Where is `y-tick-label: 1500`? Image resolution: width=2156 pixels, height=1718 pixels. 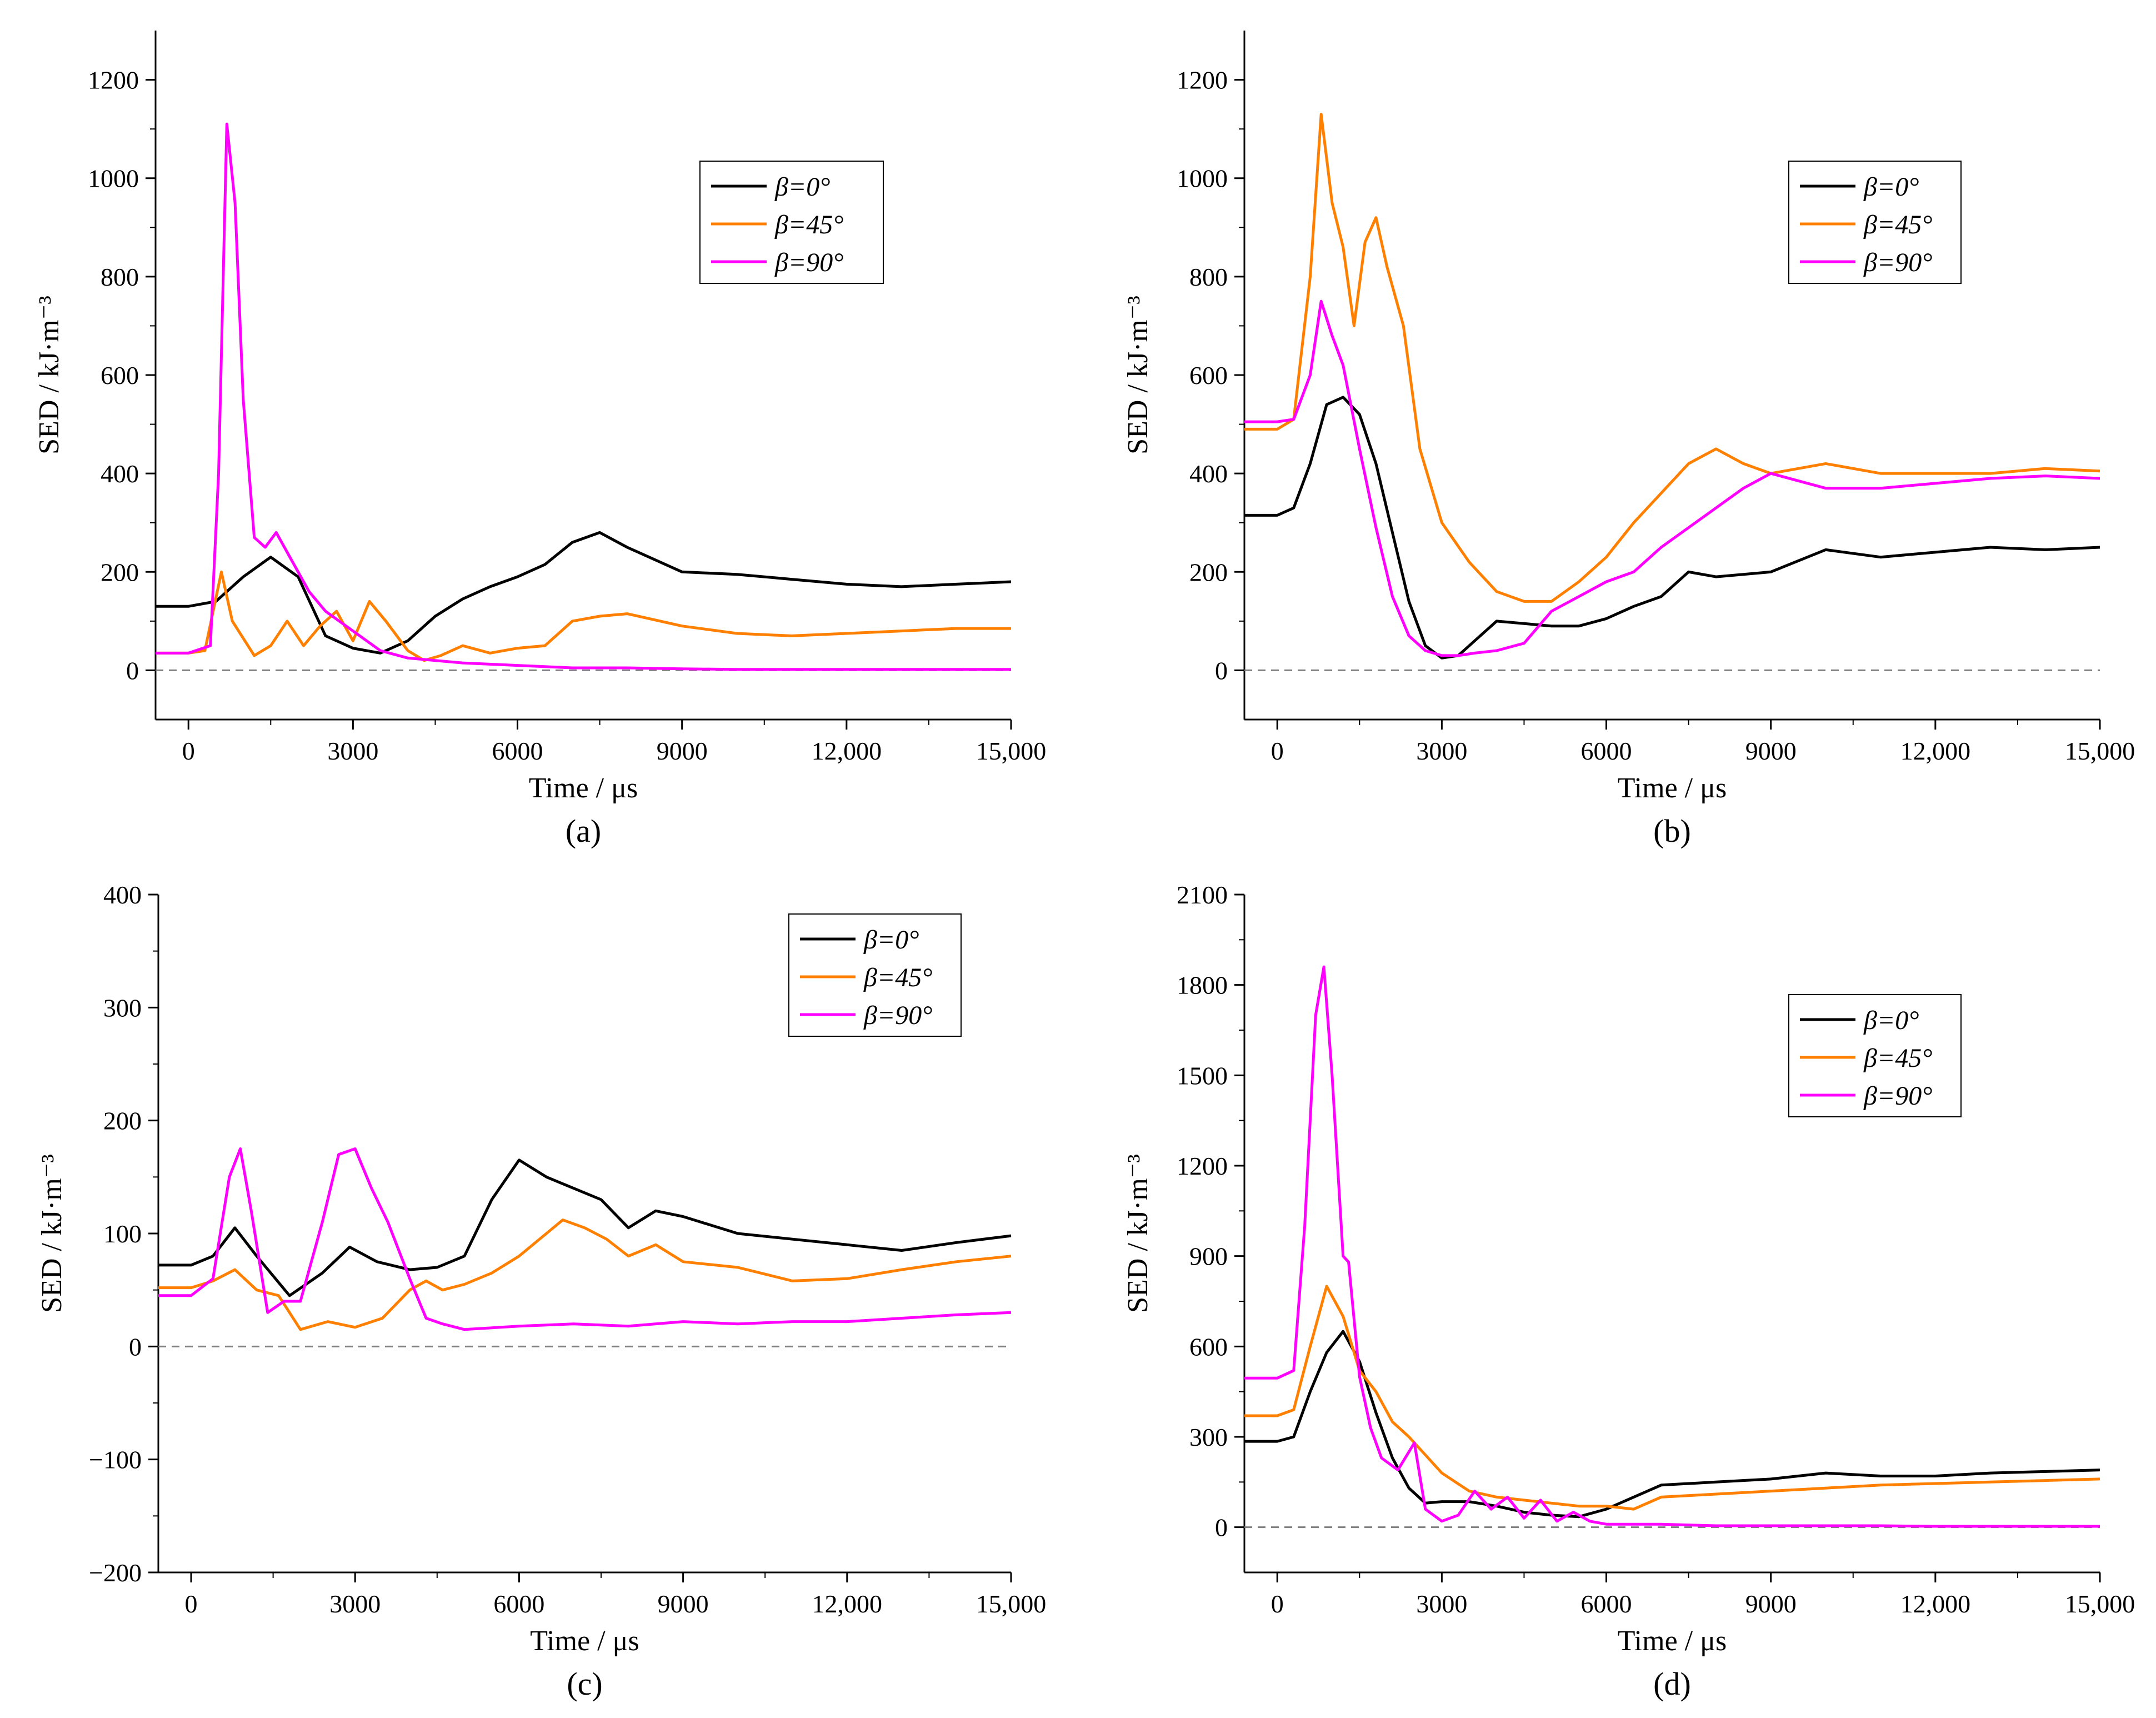 y-tick-label: 1500 is located at coordinates (1202, 1075).